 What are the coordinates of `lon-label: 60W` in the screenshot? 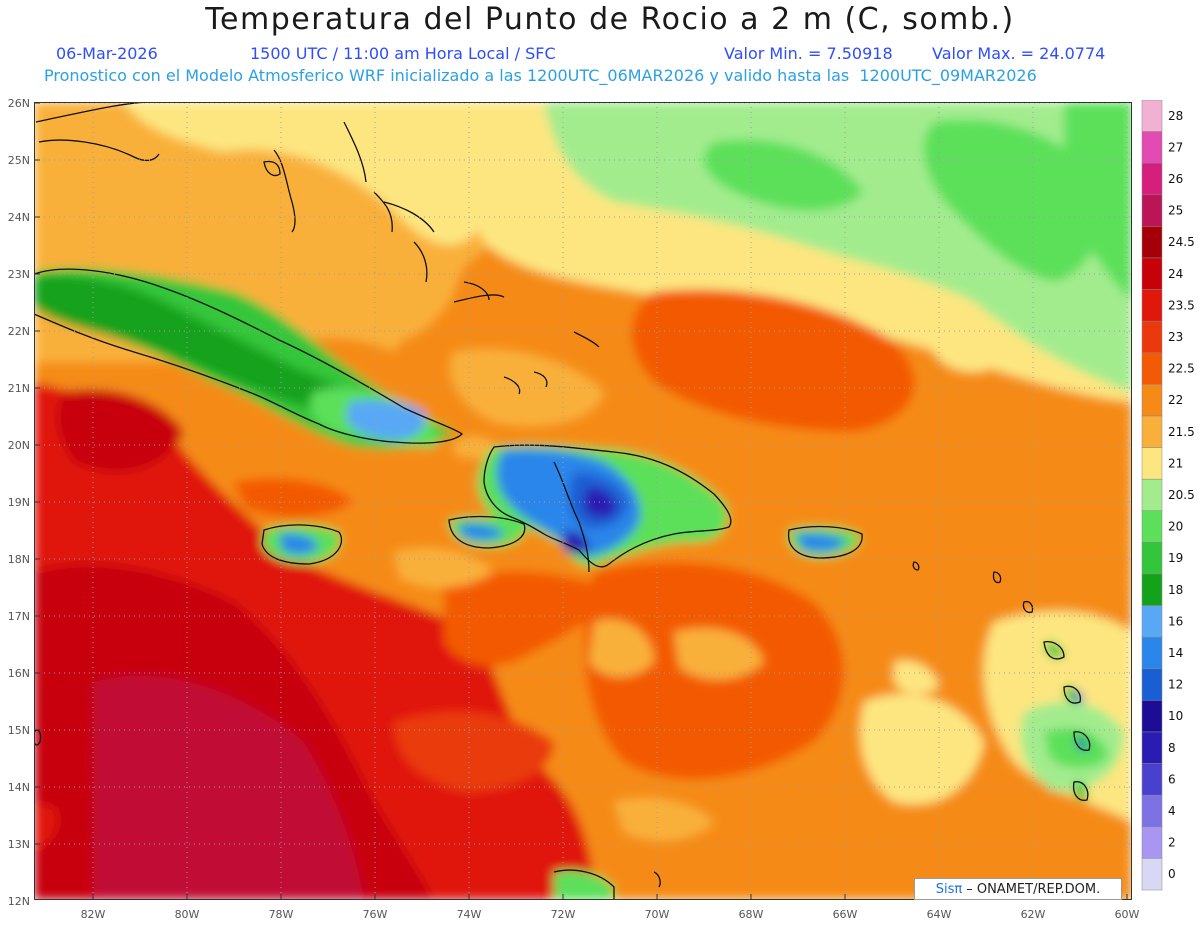 It's located at (1127, 914).